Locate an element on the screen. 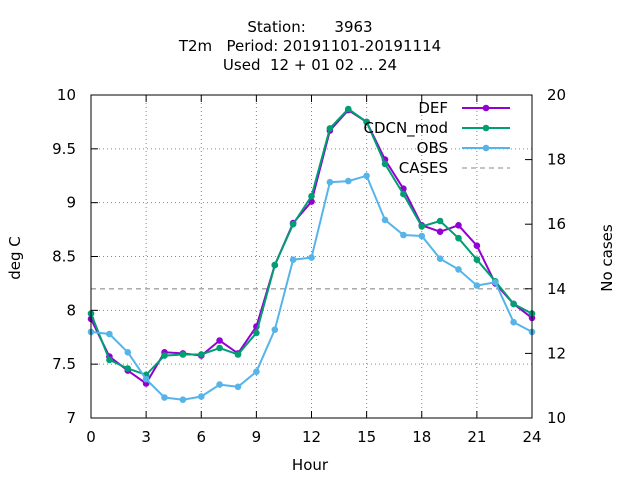 The image size is (640, 480). y2-axis-label: No cases is located at coordinates (607, 258).